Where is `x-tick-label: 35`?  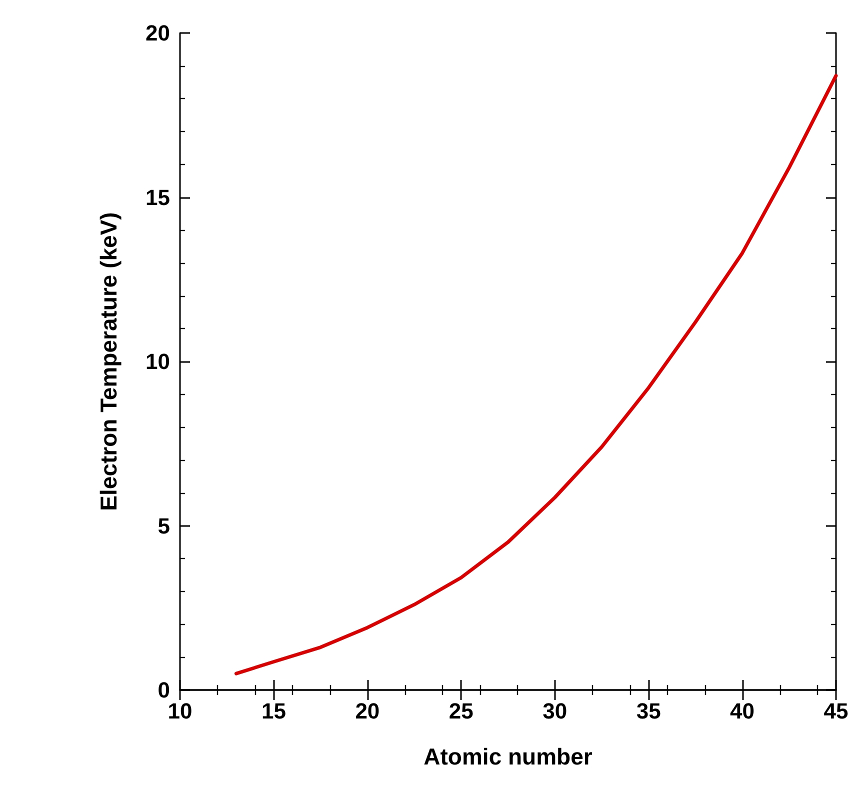 x-tick-label: 35 is located at coordinates (648, 711).